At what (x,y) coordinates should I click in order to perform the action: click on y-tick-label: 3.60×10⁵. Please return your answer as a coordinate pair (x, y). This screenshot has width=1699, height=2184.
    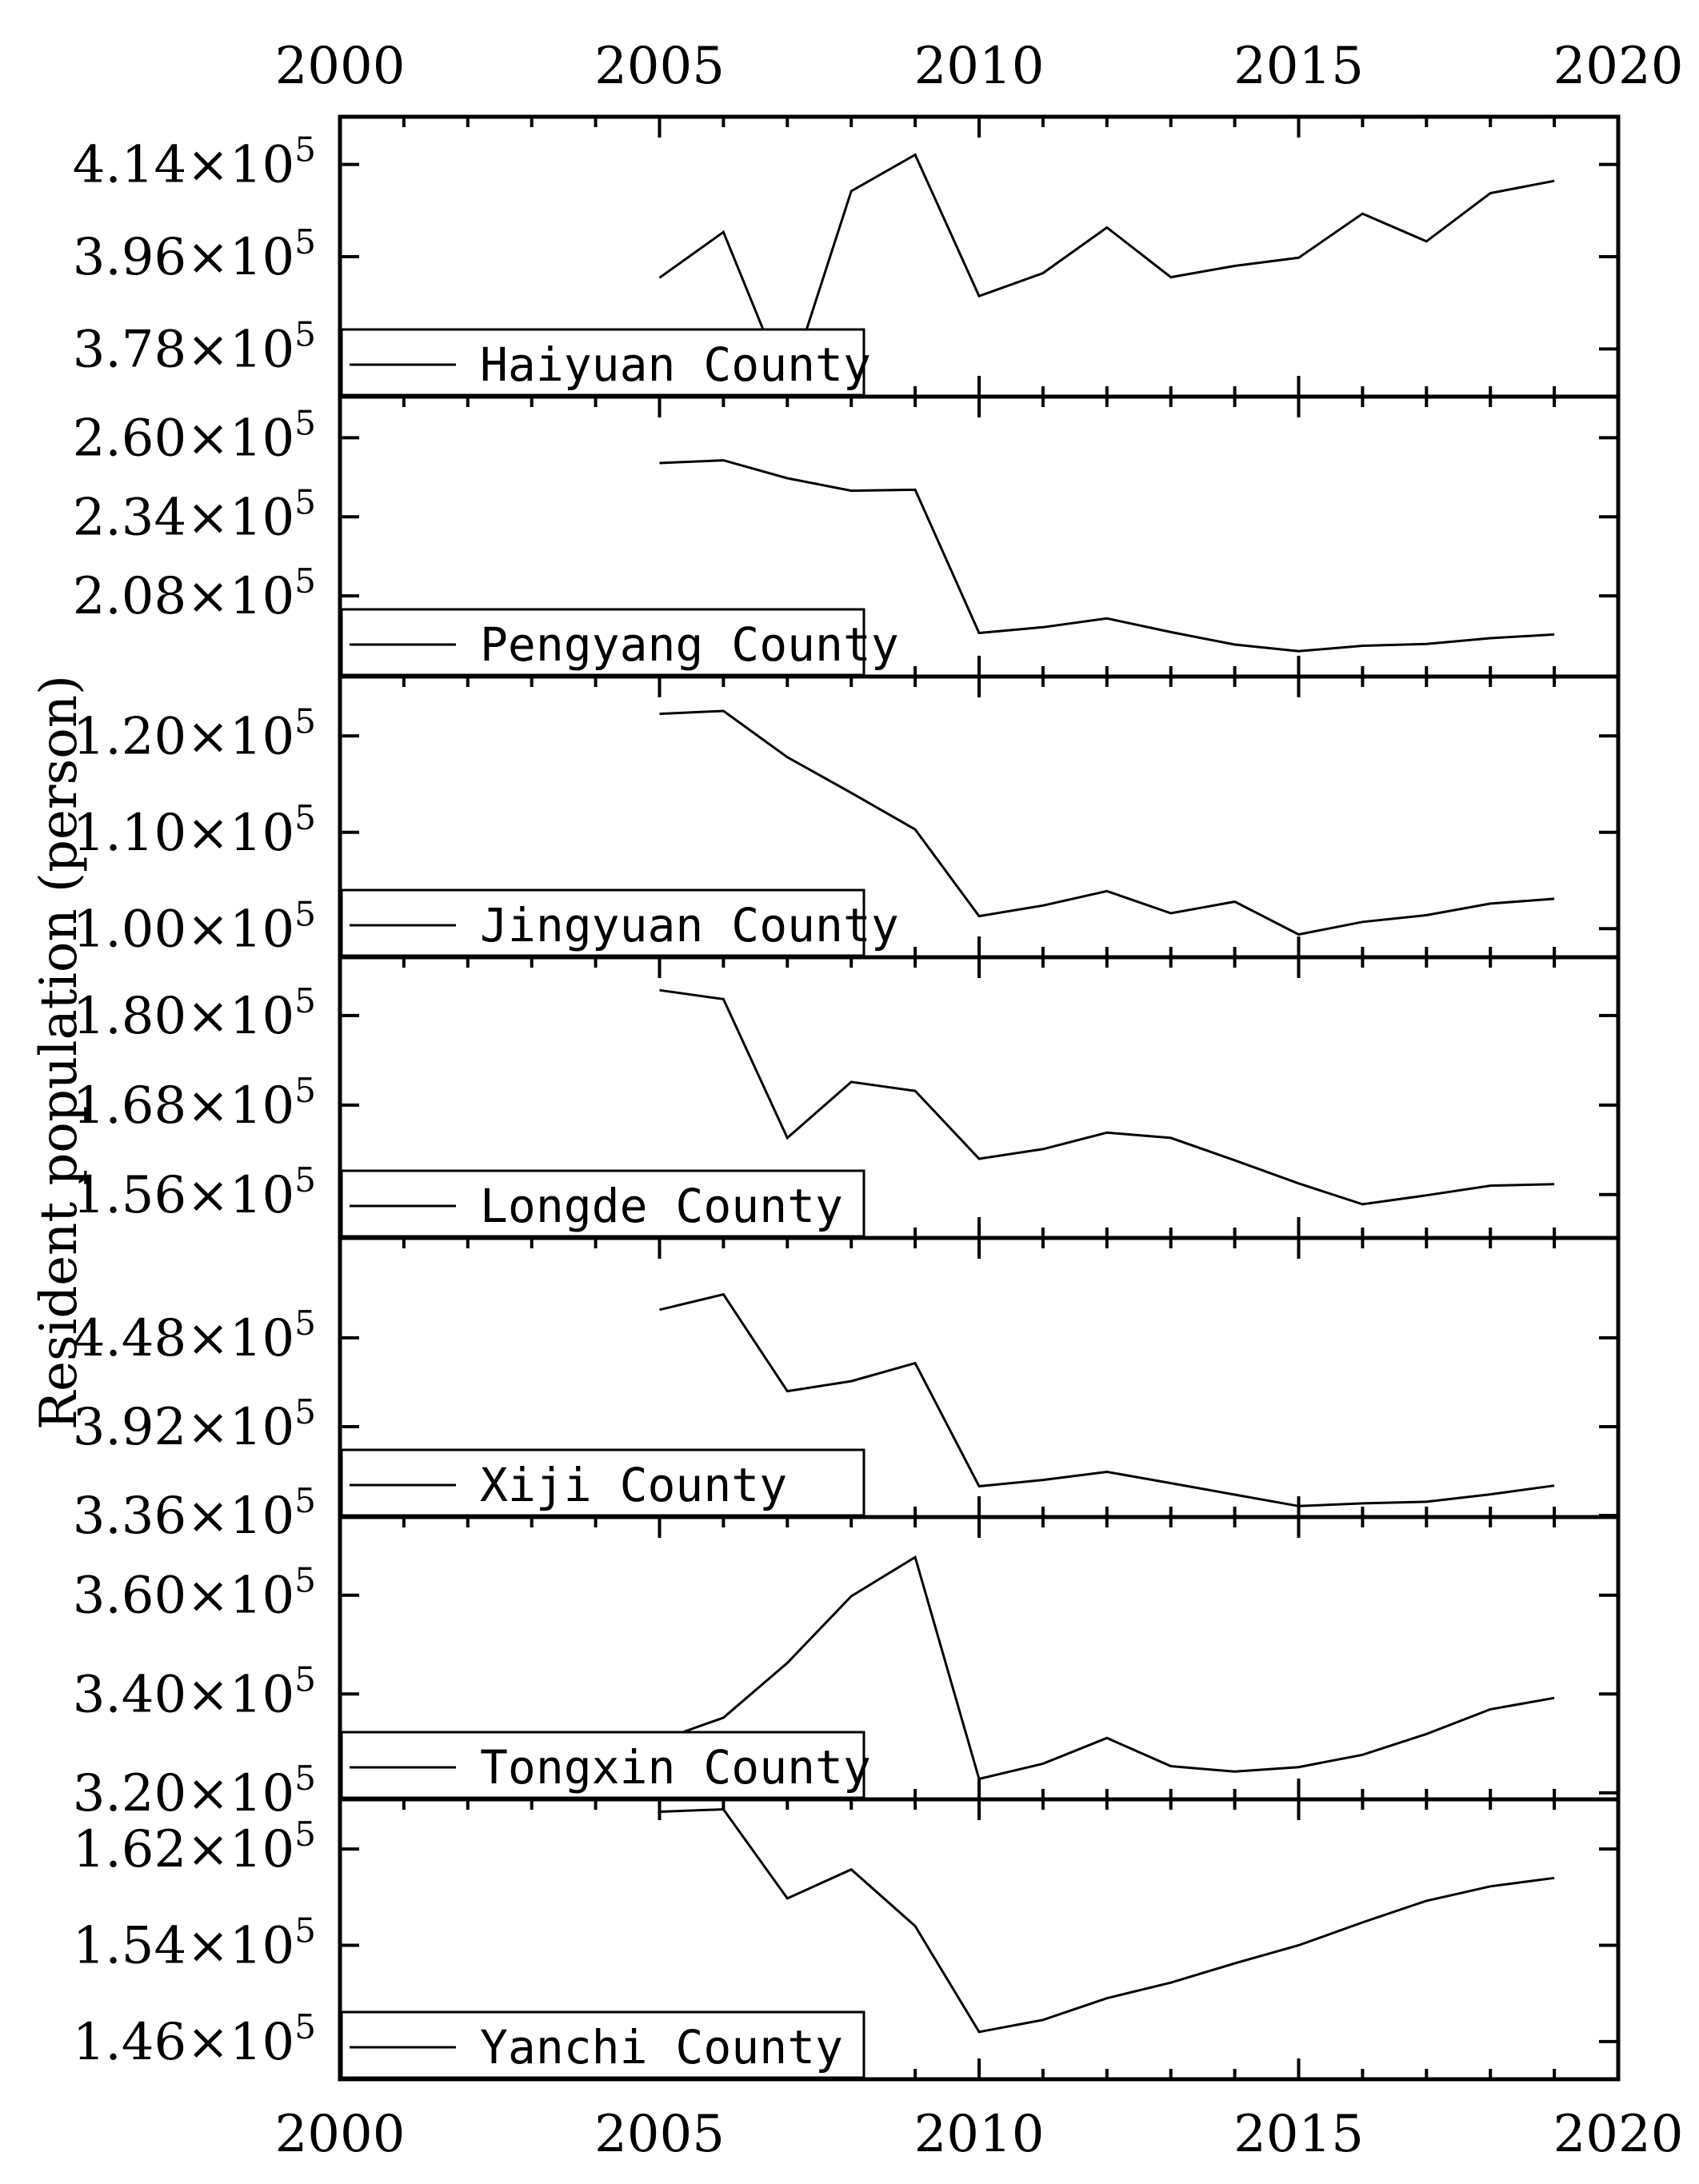
    Looking at the image, I should click on (194, 1594).